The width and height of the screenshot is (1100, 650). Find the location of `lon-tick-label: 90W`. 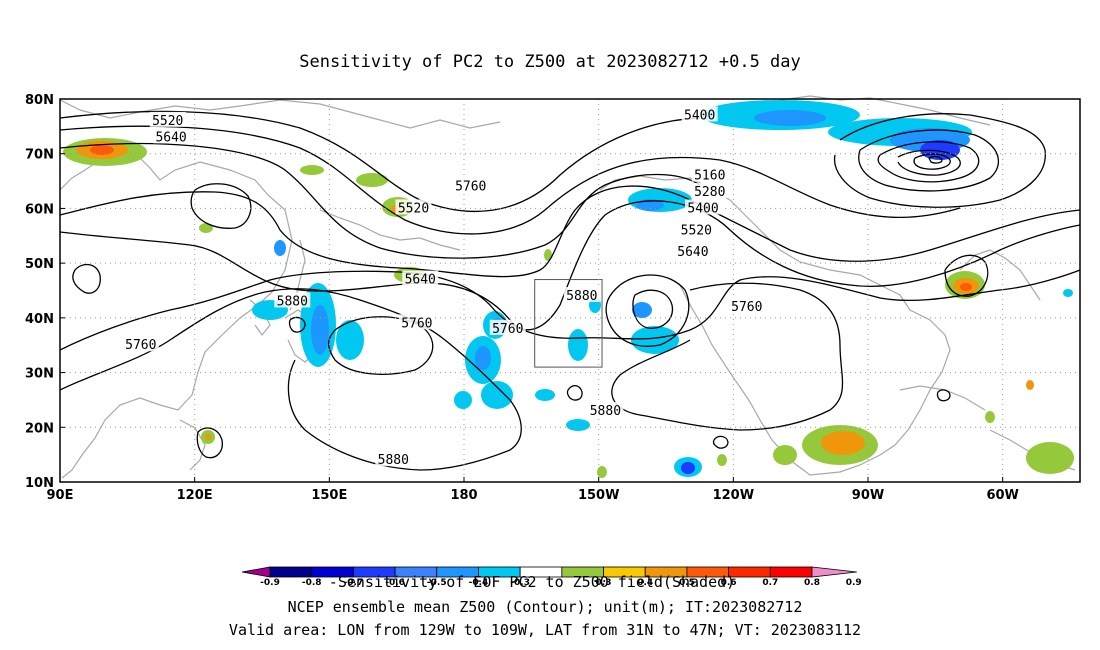

lon-tick-label: 90W is located at coordinates (868, 495).